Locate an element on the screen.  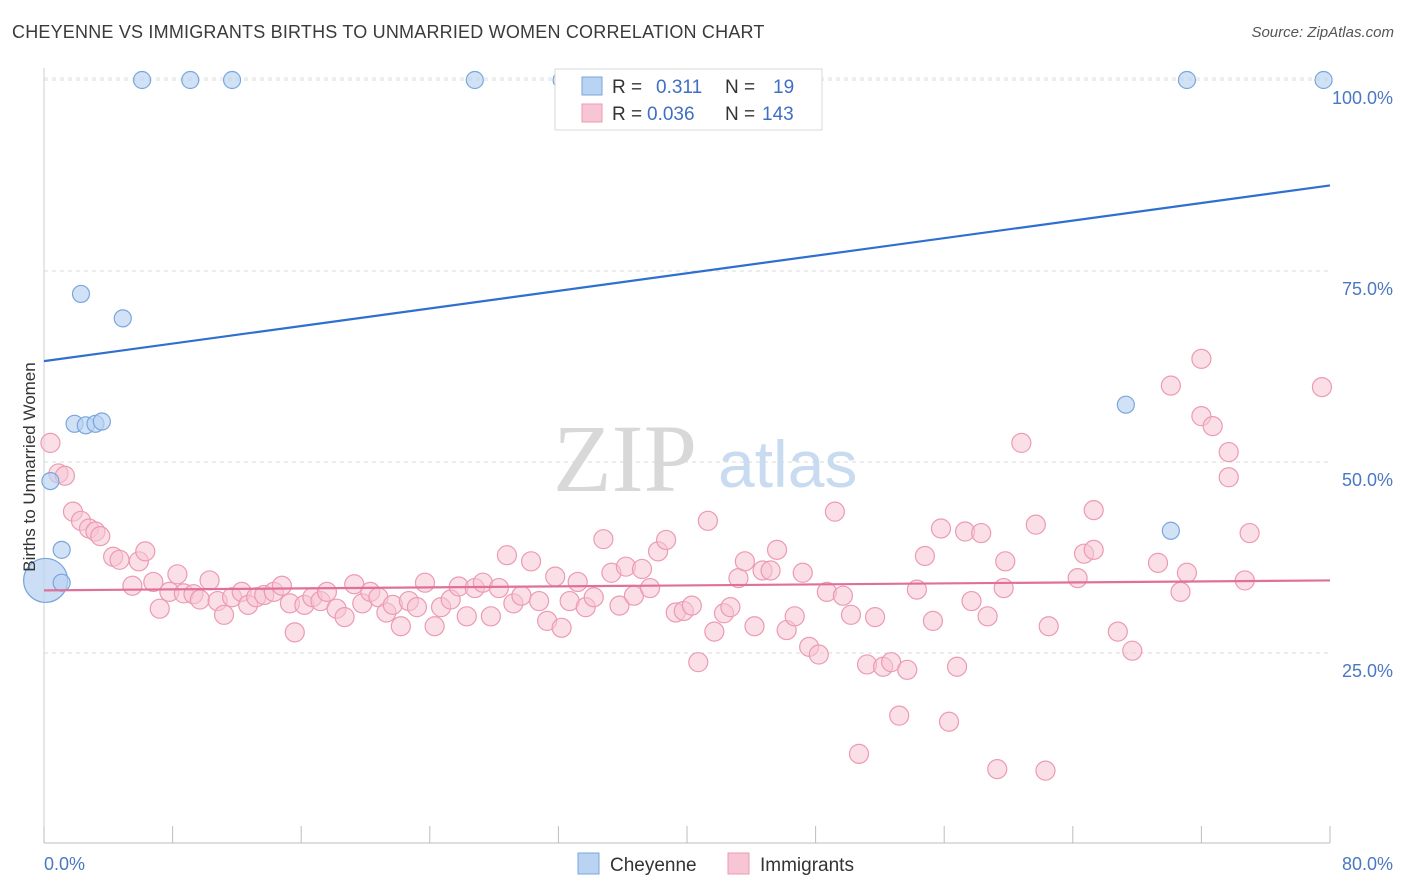
x-tick-label: 0.0% is located at coordinates (64, 864).